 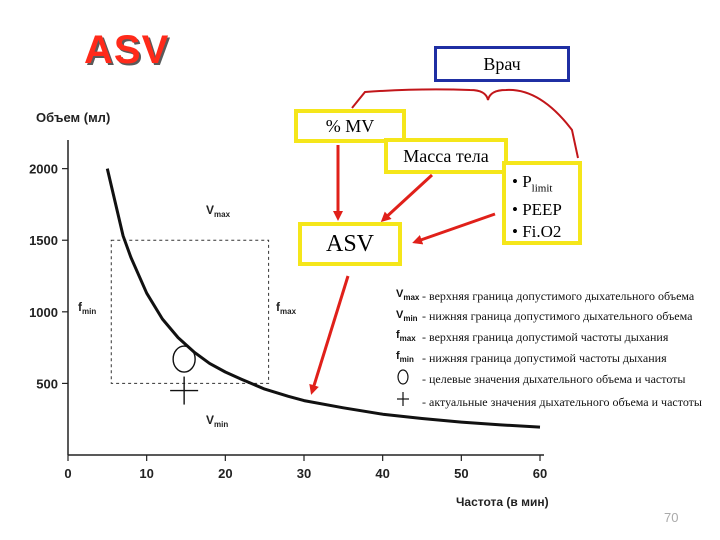 What do you see at coordinates (409, 402) in the screenshot?
I see `cross-icon` at bounding box center [409, 402].